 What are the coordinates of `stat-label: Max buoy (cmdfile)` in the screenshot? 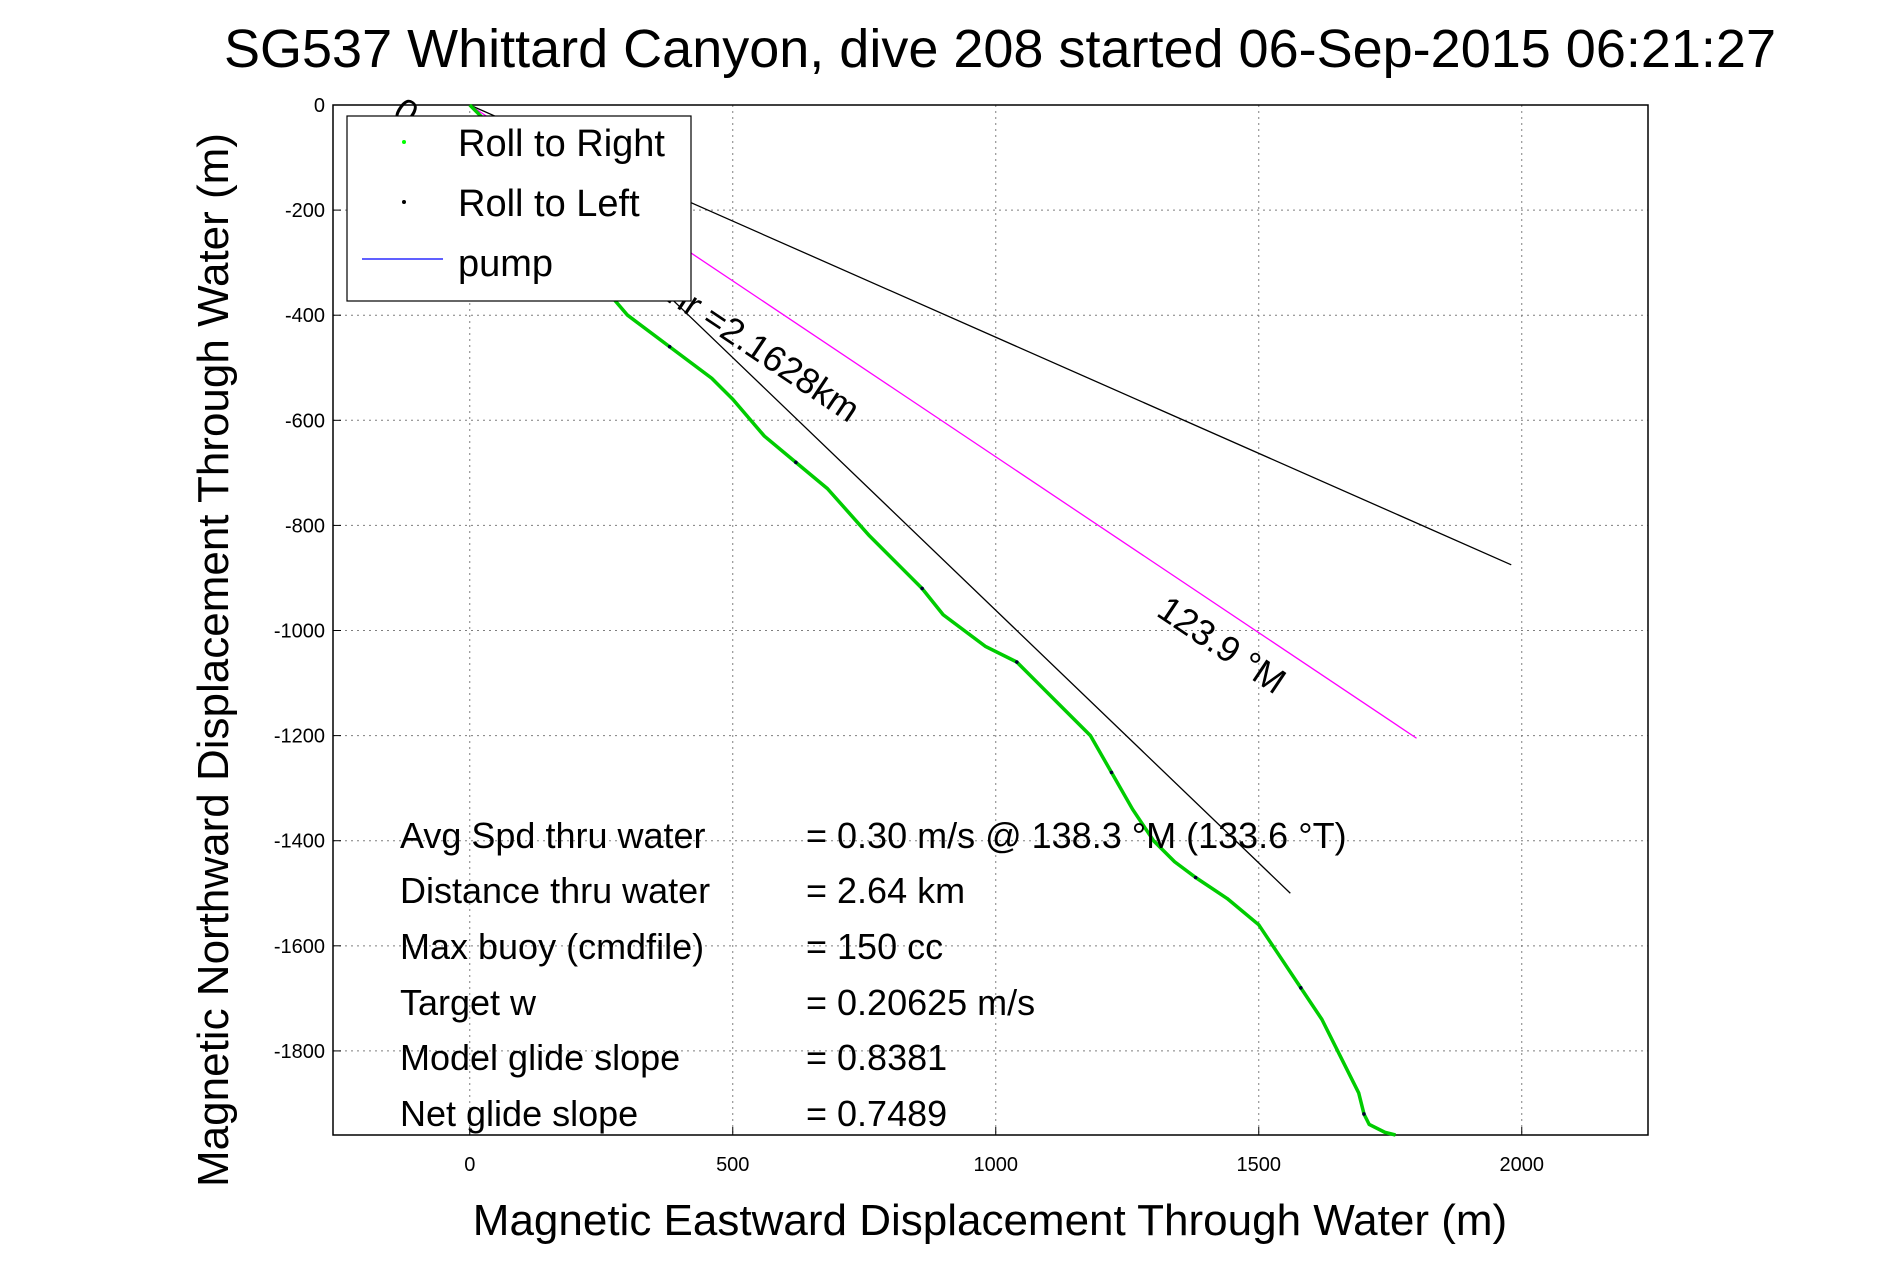 It's located at (552, 946).